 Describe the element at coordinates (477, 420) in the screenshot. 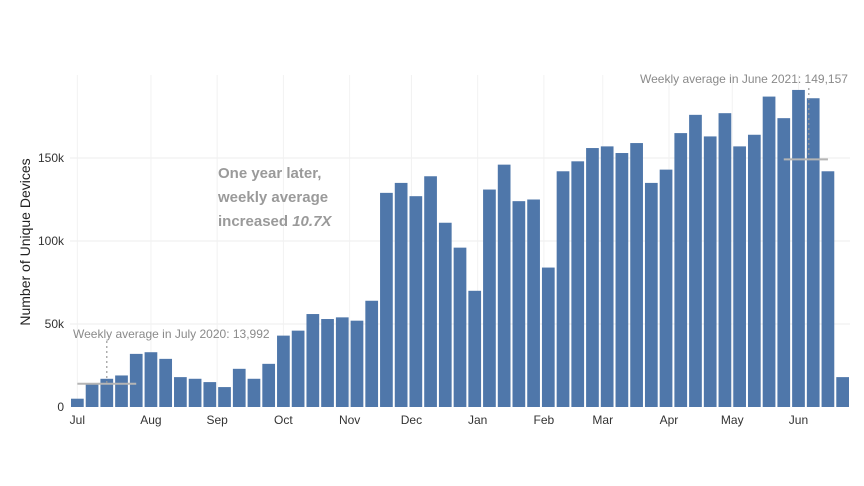

I see `x-tick-label: Jan` at that location.